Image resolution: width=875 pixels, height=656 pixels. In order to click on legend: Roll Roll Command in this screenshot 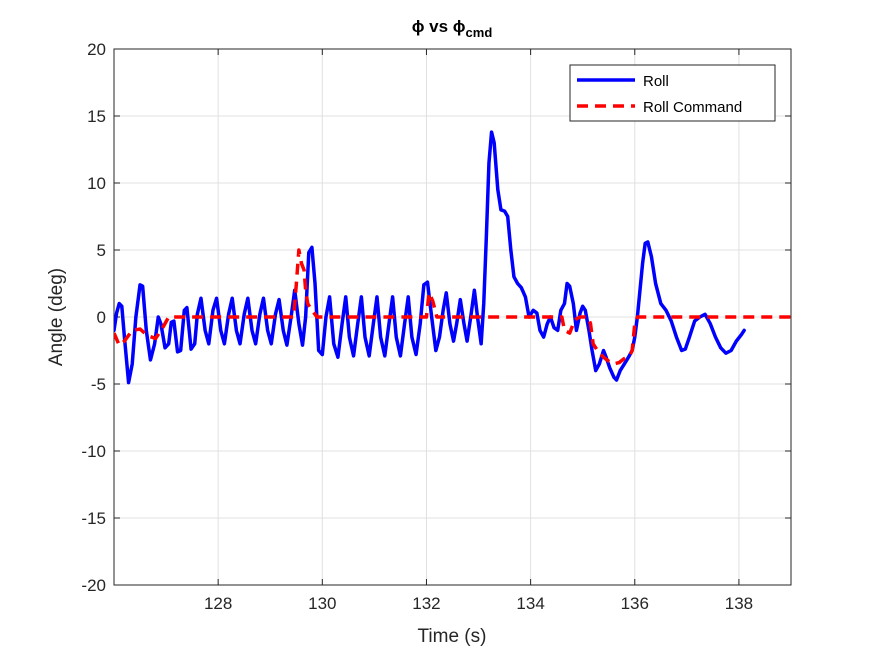, I will do `click(672, 93)`.